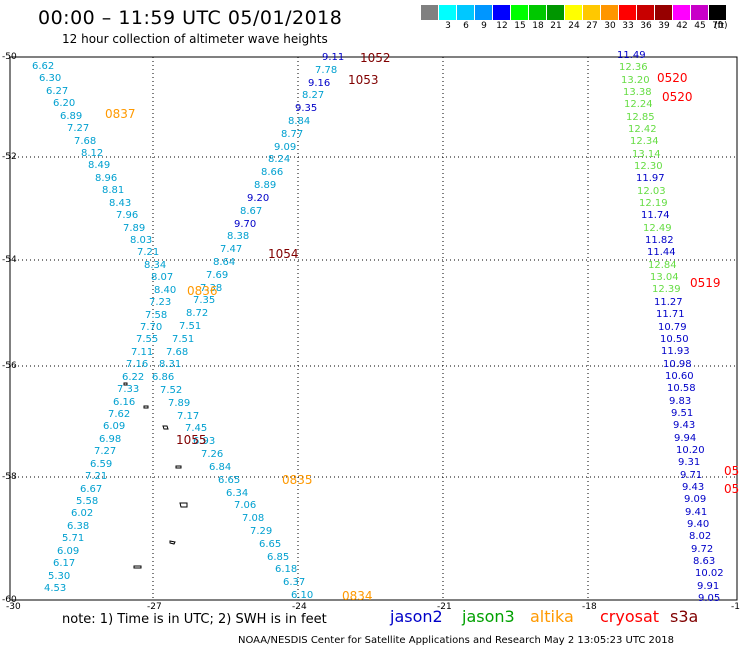  Describe the element at coordinates (702, 549) in the screenshot. I see `swh-value: 9.72` at that location.